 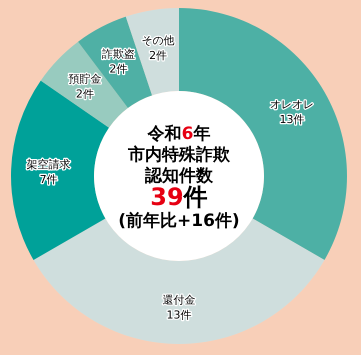 I want to click on slice-label: 預貯金, so click(x=85, y=79).